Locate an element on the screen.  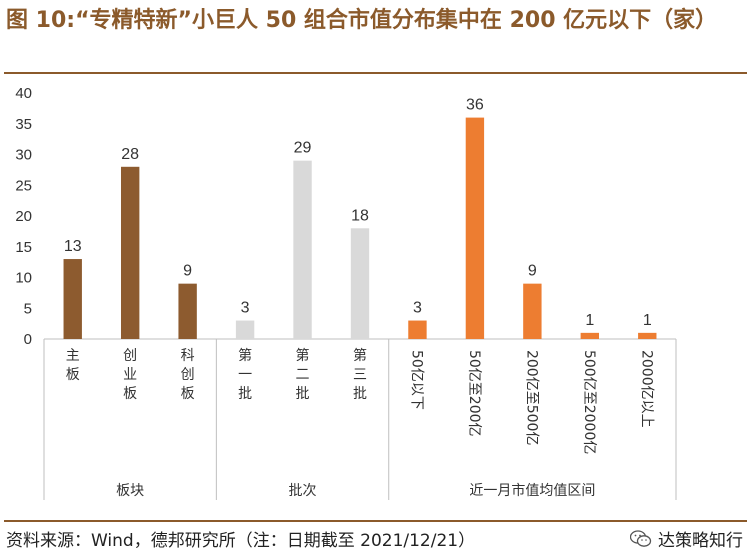
category-label: 科创板 is located at coordinates (188, 375).